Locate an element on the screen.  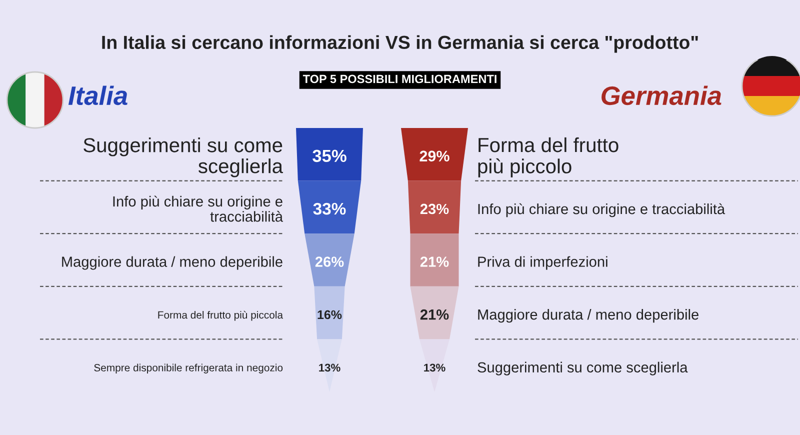
data-label: 33% is located at coordinates (329, 208).